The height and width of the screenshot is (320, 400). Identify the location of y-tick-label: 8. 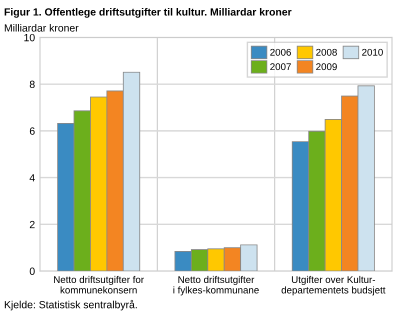
(32, 84).